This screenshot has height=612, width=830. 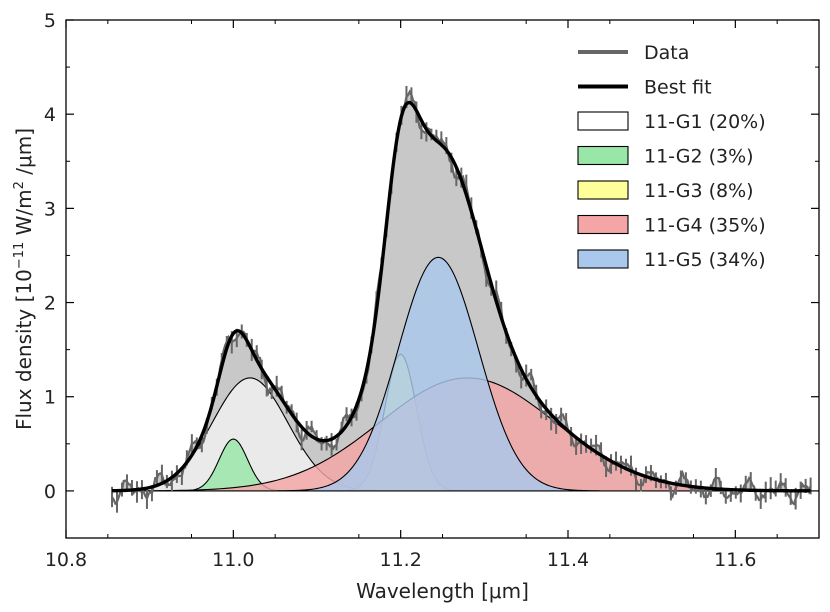 What do you see at coordinates (50, 398) in the screenshot?
I see `y-tick-label: 1` at bounding box center [50, 398].